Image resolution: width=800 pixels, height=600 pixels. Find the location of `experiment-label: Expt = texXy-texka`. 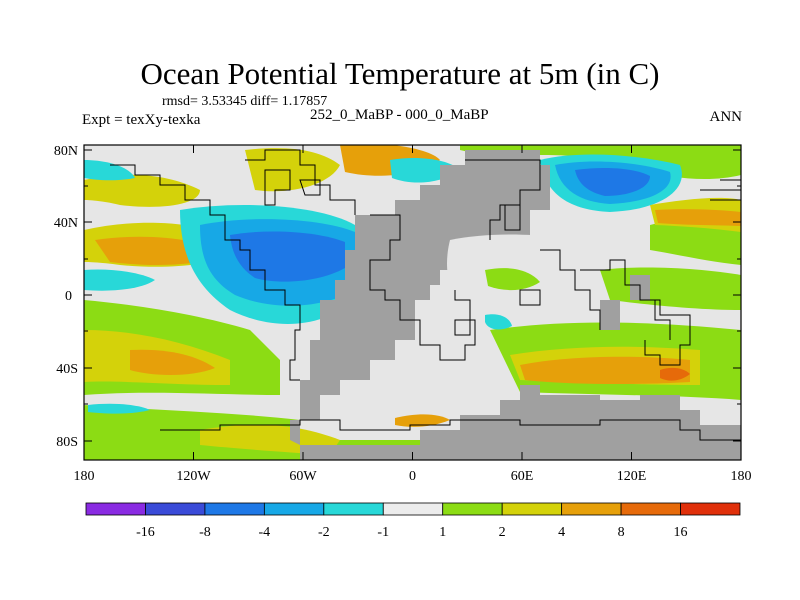

experiment-label: Expt = texXy-texka is located at coordinates (141, 120).